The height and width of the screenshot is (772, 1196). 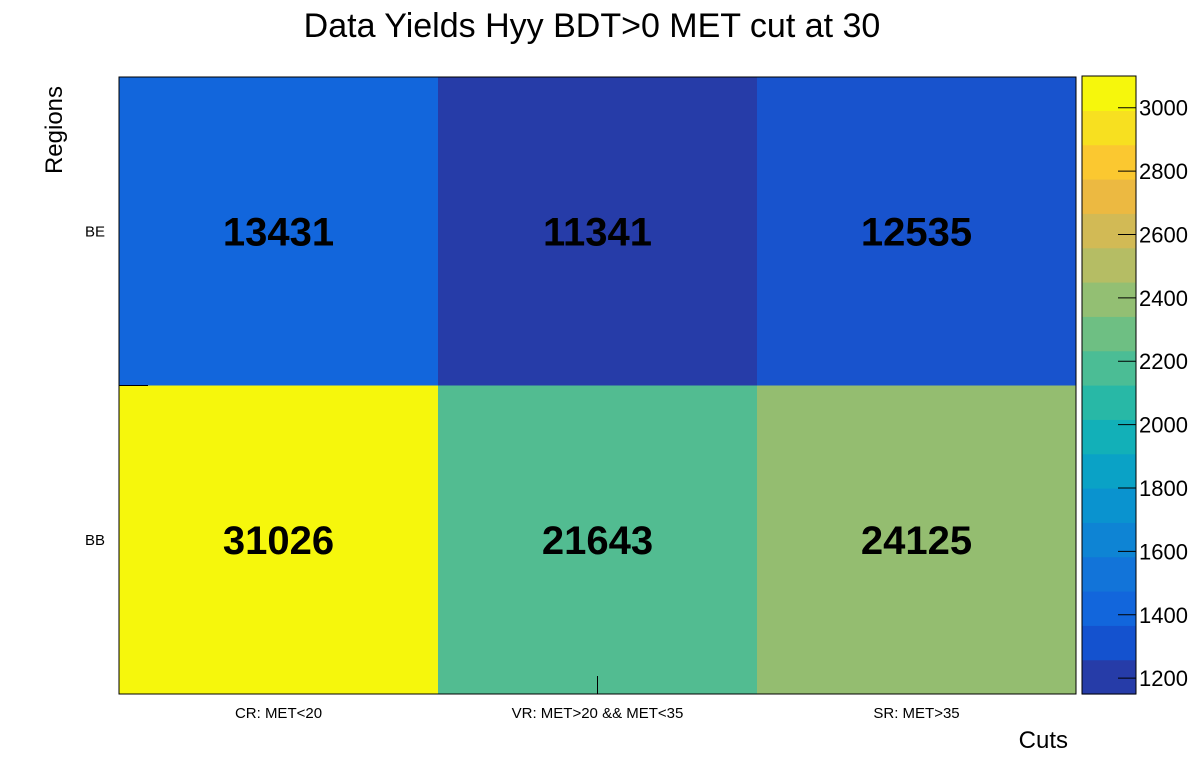 I want to click on palette-tick-label: 2000, so click(x=1163, y=425).